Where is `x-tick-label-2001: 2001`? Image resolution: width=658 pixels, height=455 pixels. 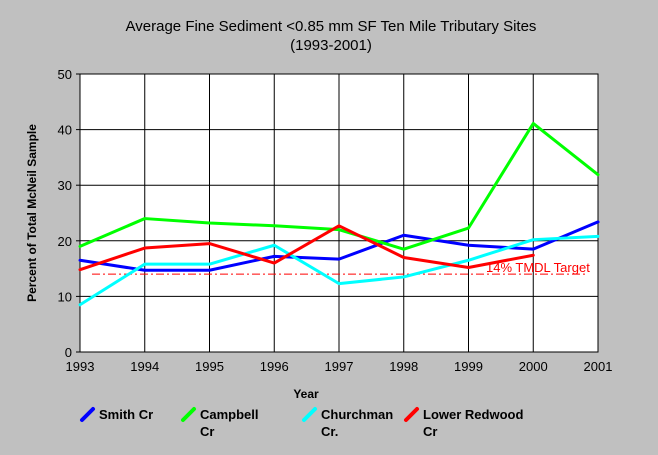
x-tick-label-2001: 2001 is located at coordinates (598, 366).